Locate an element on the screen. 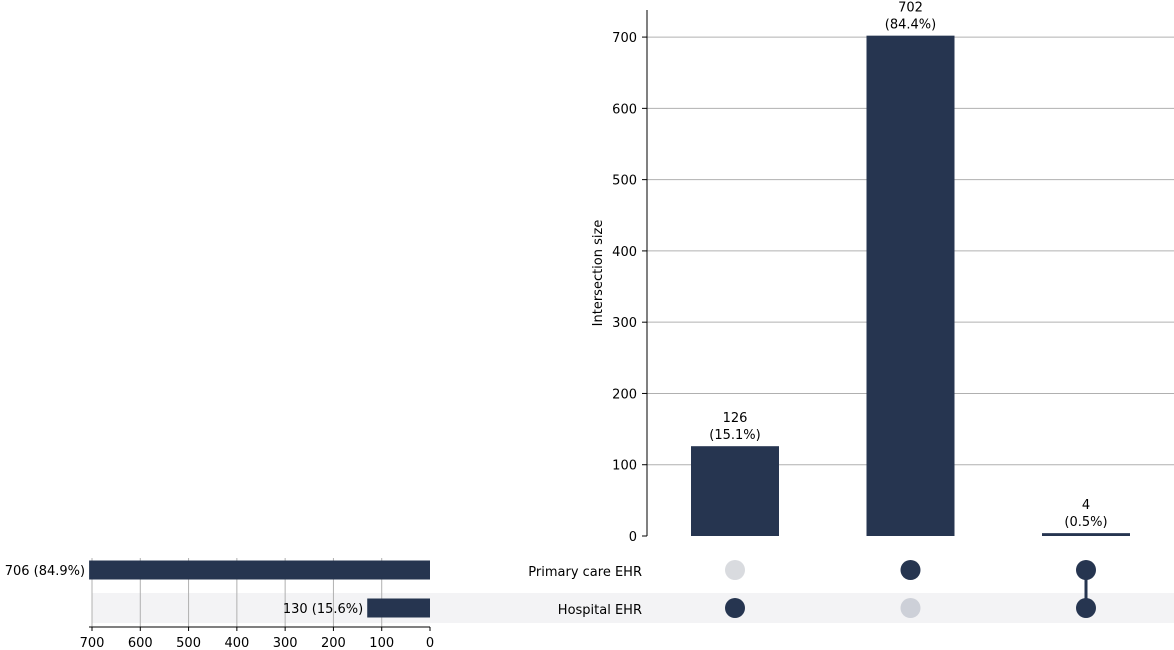 Image resolution: width=1174 pixels, height=650 pixels. intersection-bar-count-label: 4 is located at coordinates (1086, 505).